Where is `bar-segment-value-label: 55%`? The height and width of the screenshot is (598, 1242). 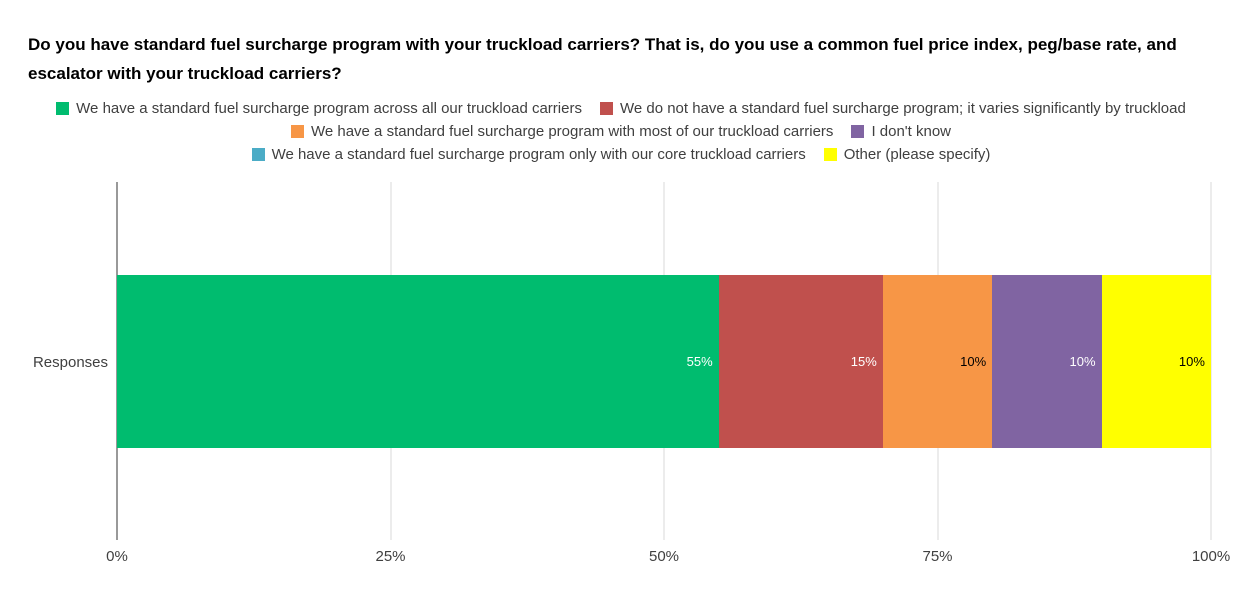
bar-segment-value-label: 55% is located at coordinates (699, 361).